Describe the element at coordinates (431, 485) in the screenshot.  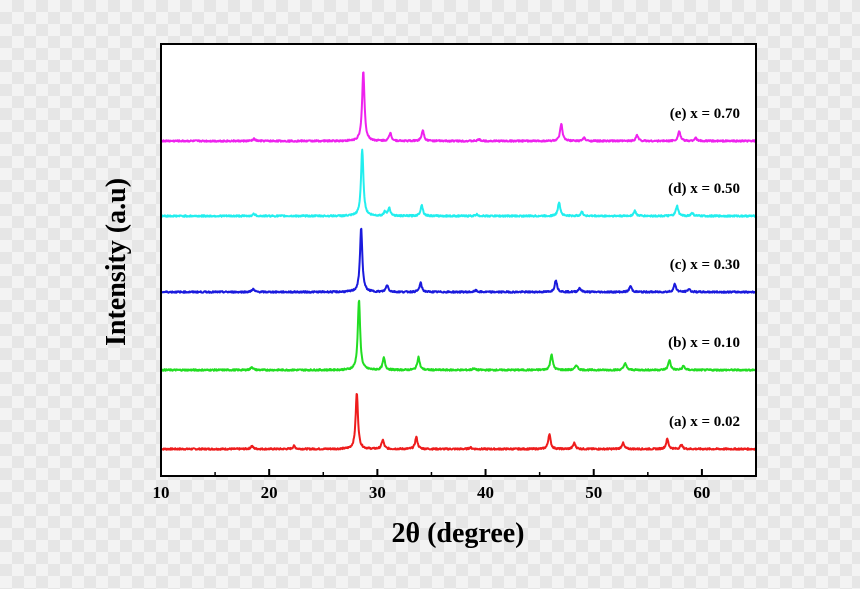
I see `x-axis-ticks: 10 20 30 40 50 60` at that location.